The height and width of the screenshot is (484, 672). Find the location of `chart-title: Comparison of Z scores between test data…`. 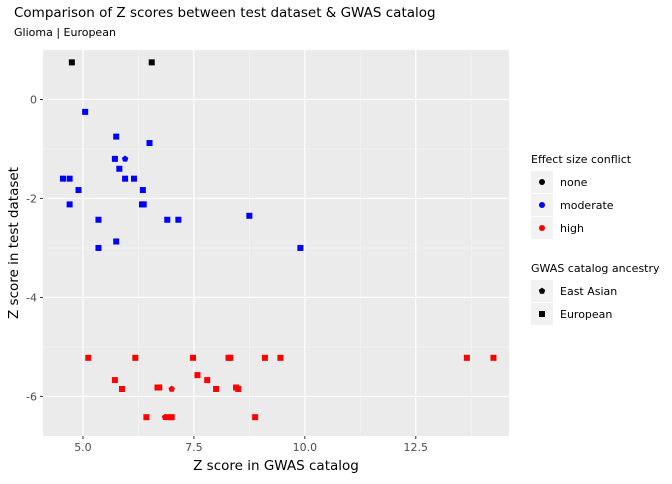

chart-title: Comparison of Z scores between test data… is located at coordinates (225, 13).